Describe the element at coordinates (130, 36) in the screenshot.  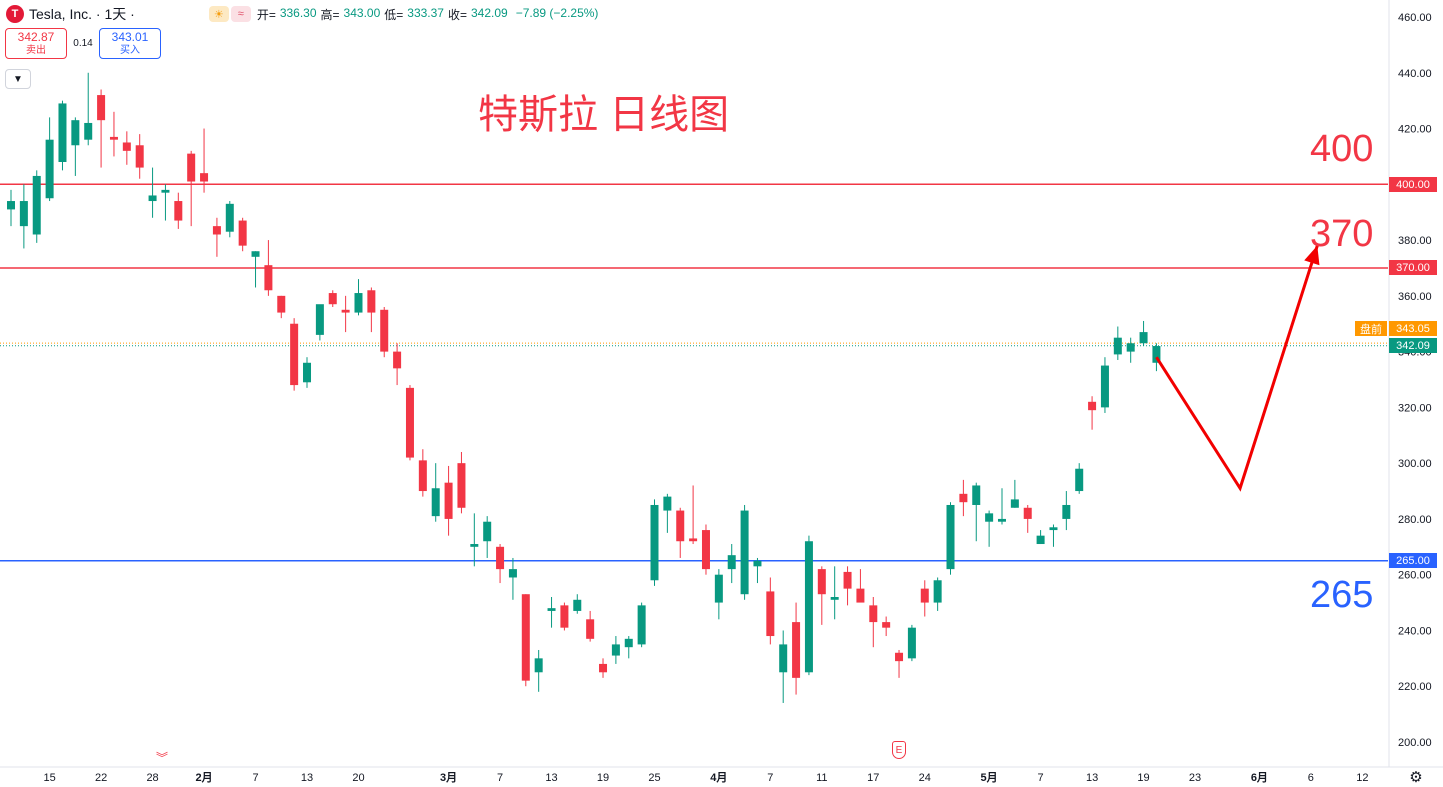
I see `buy-price: 343.01` at that location.